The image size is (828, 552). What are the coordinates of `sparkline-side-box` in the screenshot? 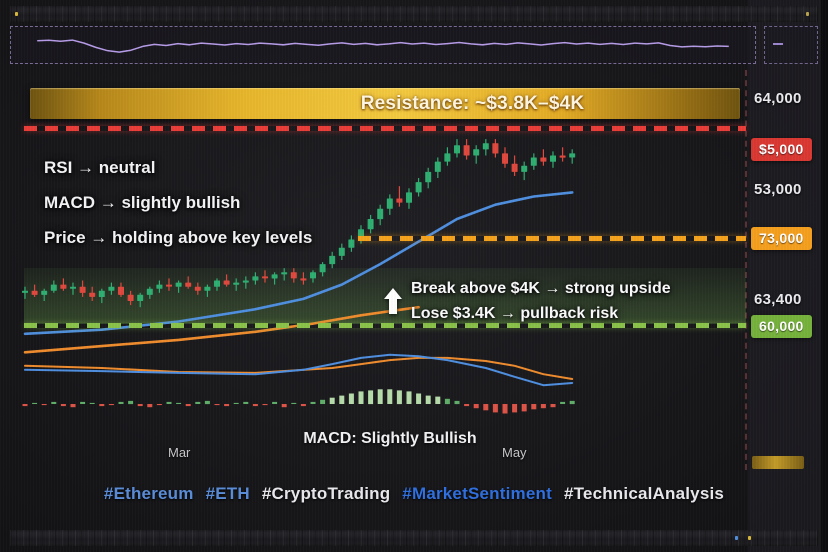 It's located at (791, 45).